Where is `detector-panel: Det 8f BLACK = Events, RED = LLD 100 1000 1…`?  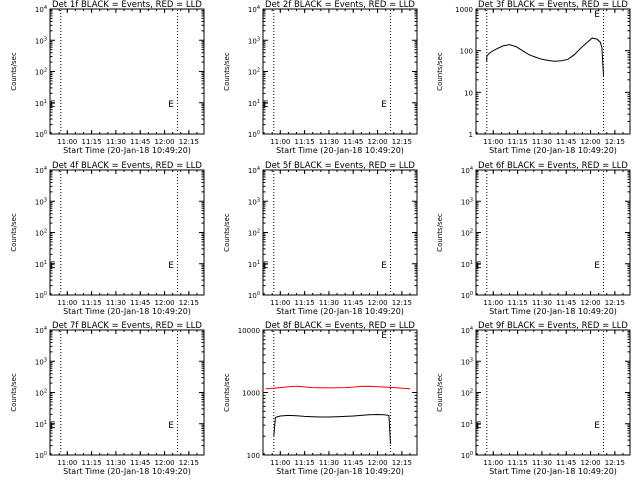 detector-panel: Det 8f BLACK = Events, RED = LLD 100 1000 1… is located at coordinates (320, 398).